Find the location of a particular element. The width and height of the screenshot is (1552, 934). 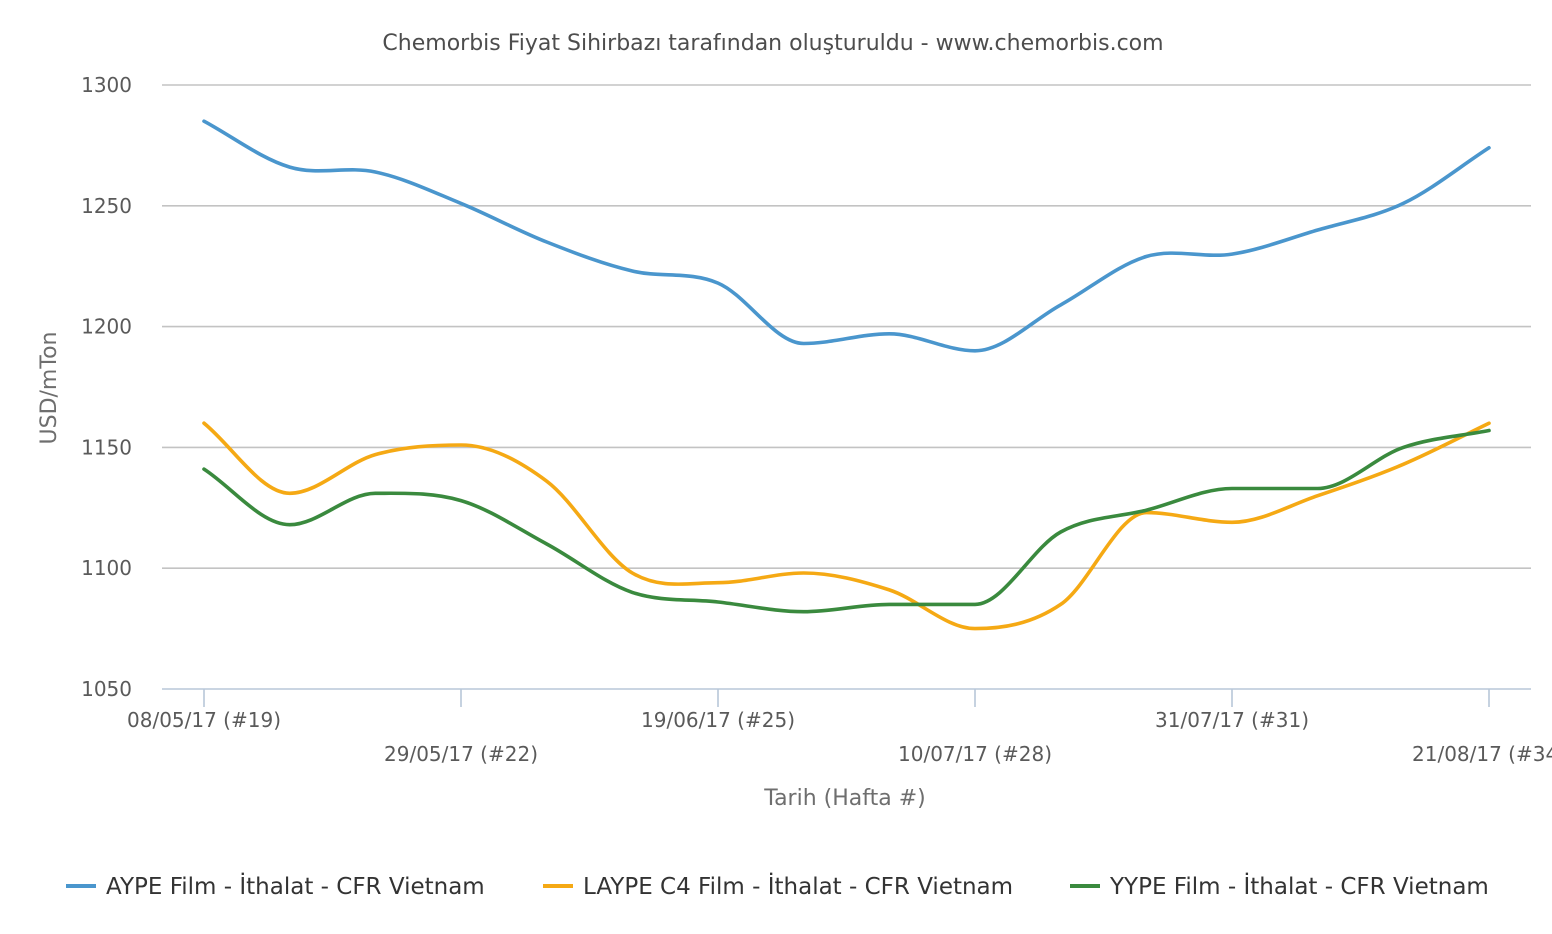

y-axis: 1050 1100 1150 1200 1250 1300 is located at coordinates (106, 387).